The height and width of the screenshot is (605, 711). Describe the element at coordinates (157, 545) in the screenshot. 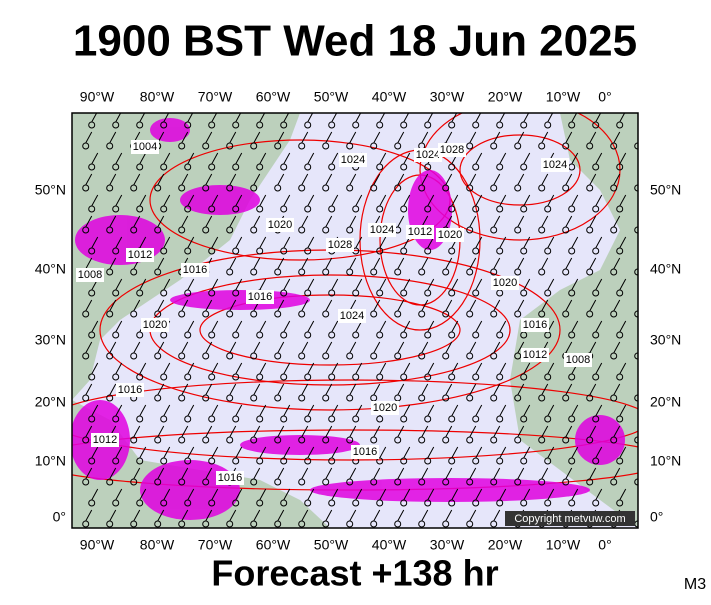

I see `lon-label-bottom: 80°W` at that location.